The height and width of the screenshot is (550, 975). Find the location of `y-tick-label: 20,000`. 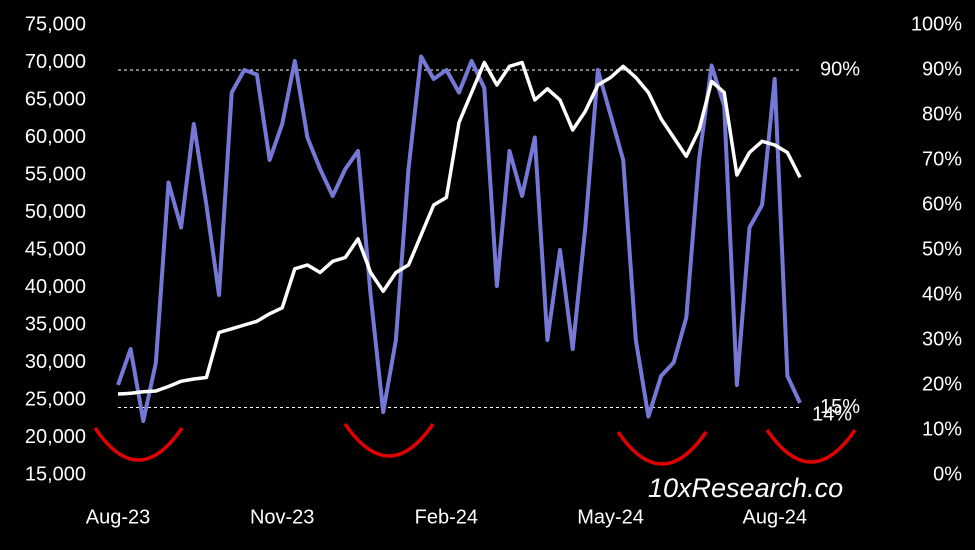

y-tick-label: 20,000 is located at coordinates (55, 437).